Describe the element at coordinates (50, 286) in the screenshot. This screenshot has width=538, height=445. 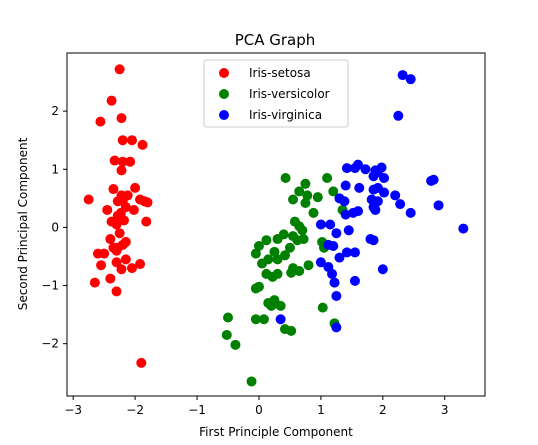
I see `y-tick-label: −1` at that location.